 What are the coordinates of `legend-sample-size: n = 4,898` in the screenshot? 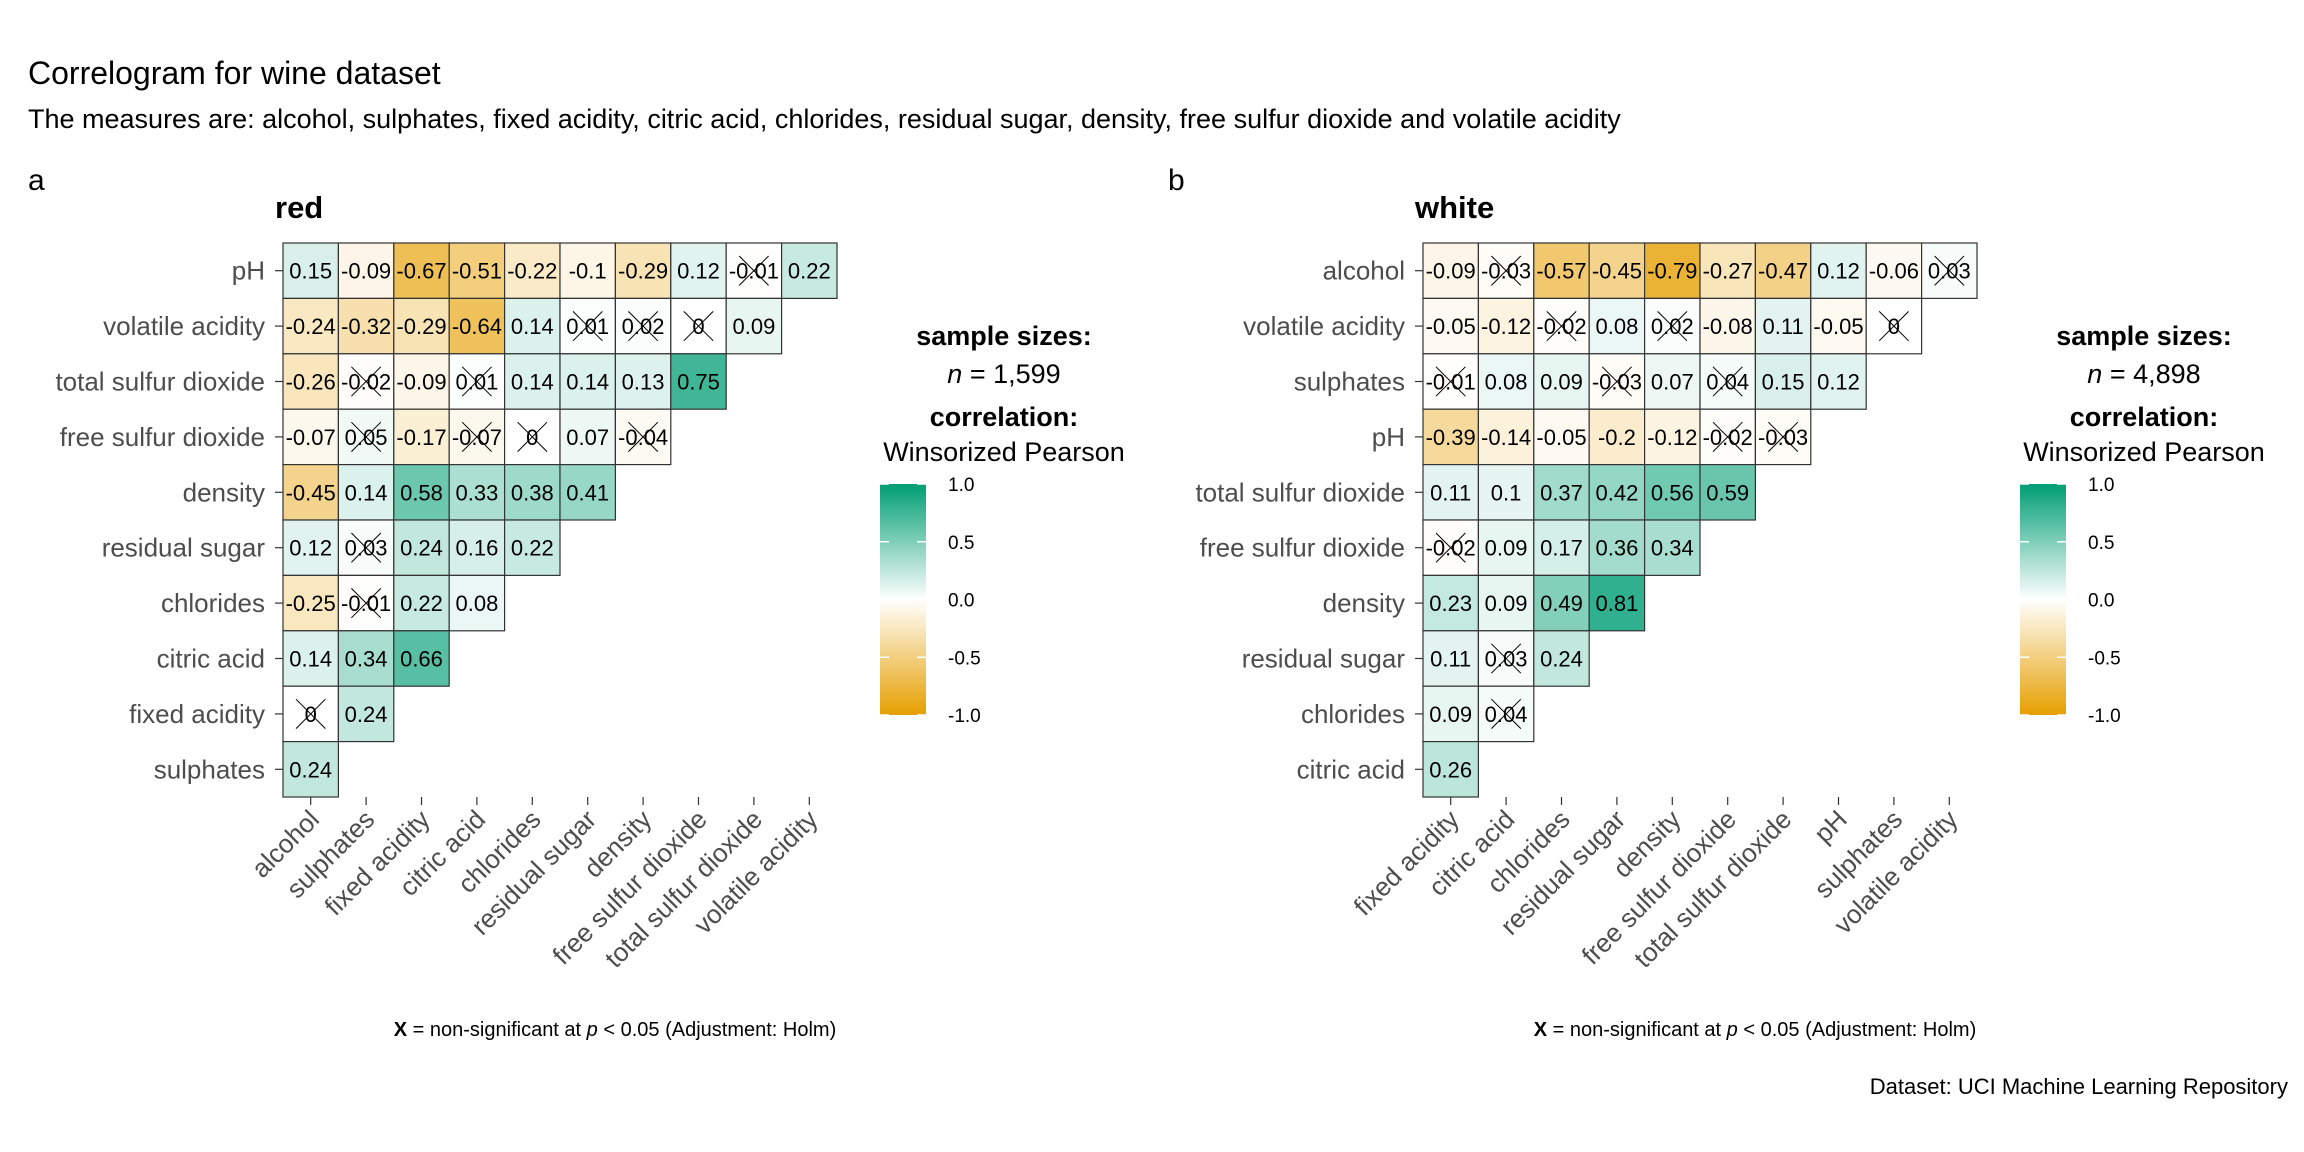 It's located at (2143, 374).